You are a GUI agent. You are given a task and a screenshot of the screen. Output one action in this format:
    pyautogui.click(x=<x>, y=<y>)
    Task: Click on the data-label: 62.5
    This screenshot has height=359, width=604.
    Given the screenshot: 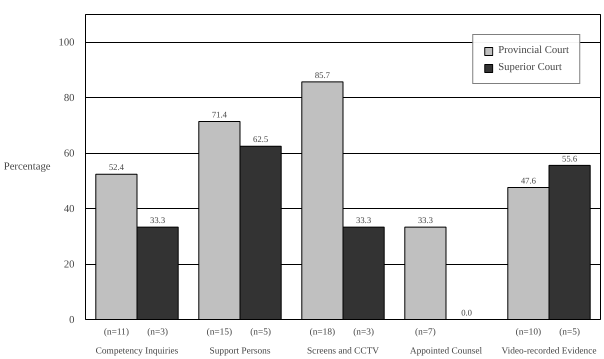 What is the action you would take?
    pyautogui.click(x=260, y=139)
    